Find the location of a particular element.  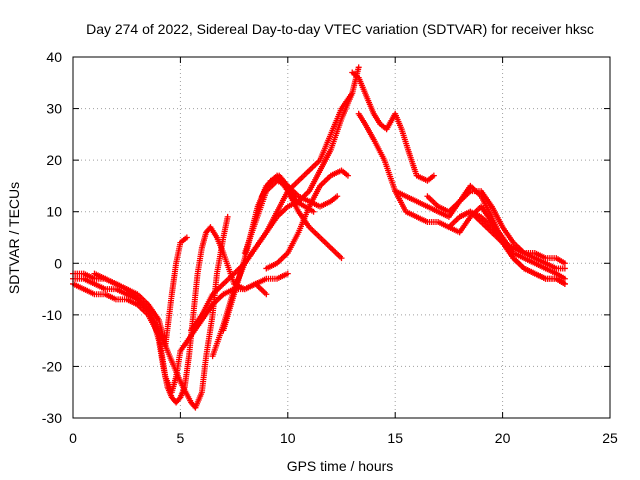

y-tick-label: -30 is located at coordinates (52, 418).